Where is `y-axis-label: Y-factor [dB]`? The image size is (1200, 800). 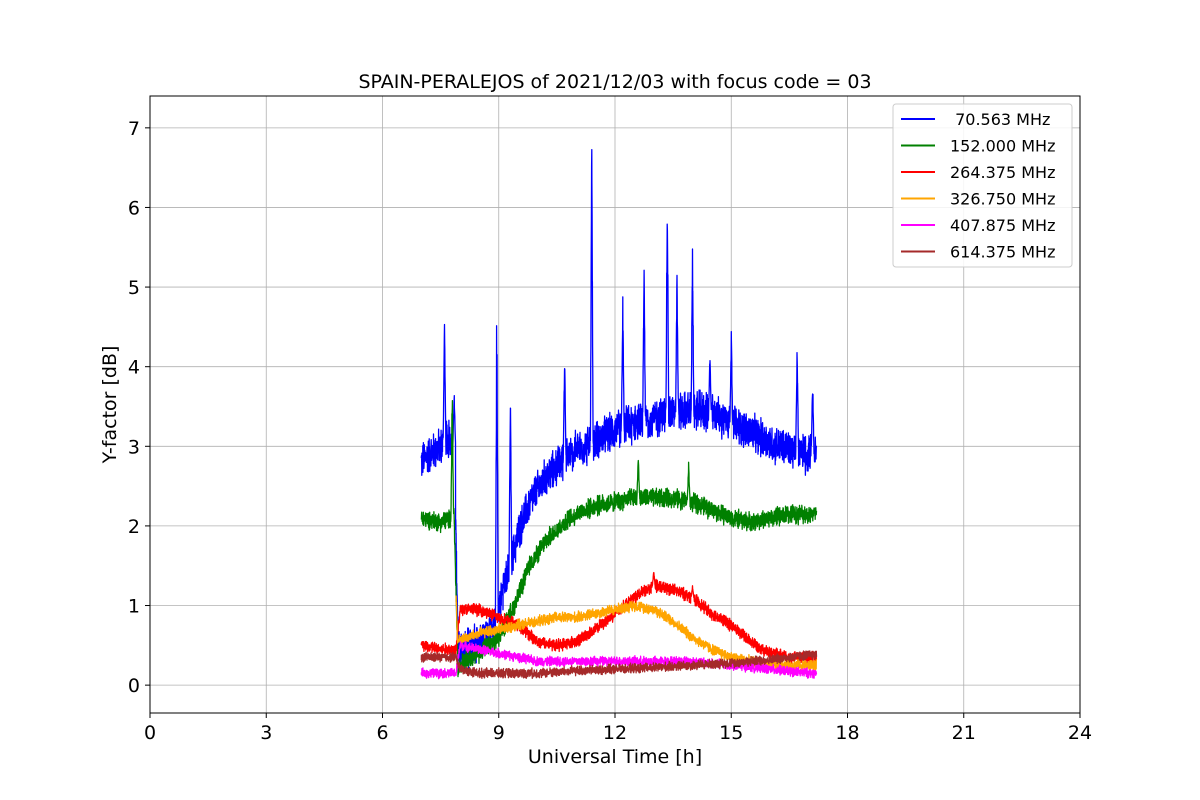
y-axis-label: Y-factor [dB] is located at coordinates (110, 405).